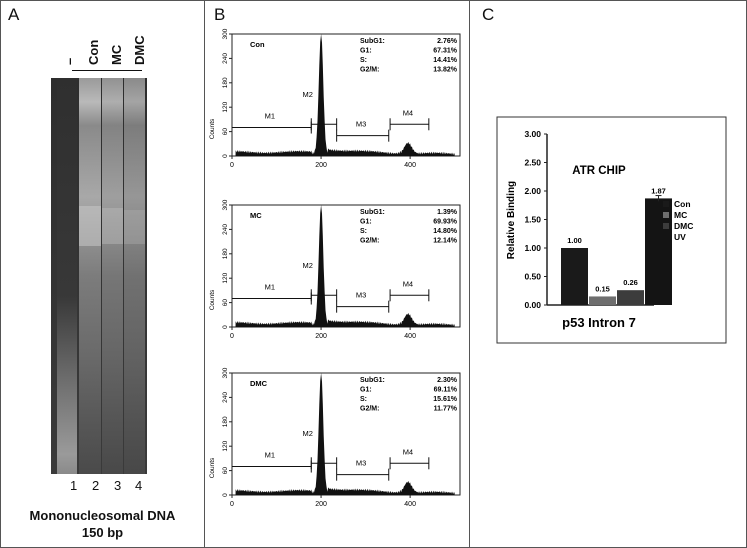  I want to click on lane-label-mc: MC, so click(116, 54).